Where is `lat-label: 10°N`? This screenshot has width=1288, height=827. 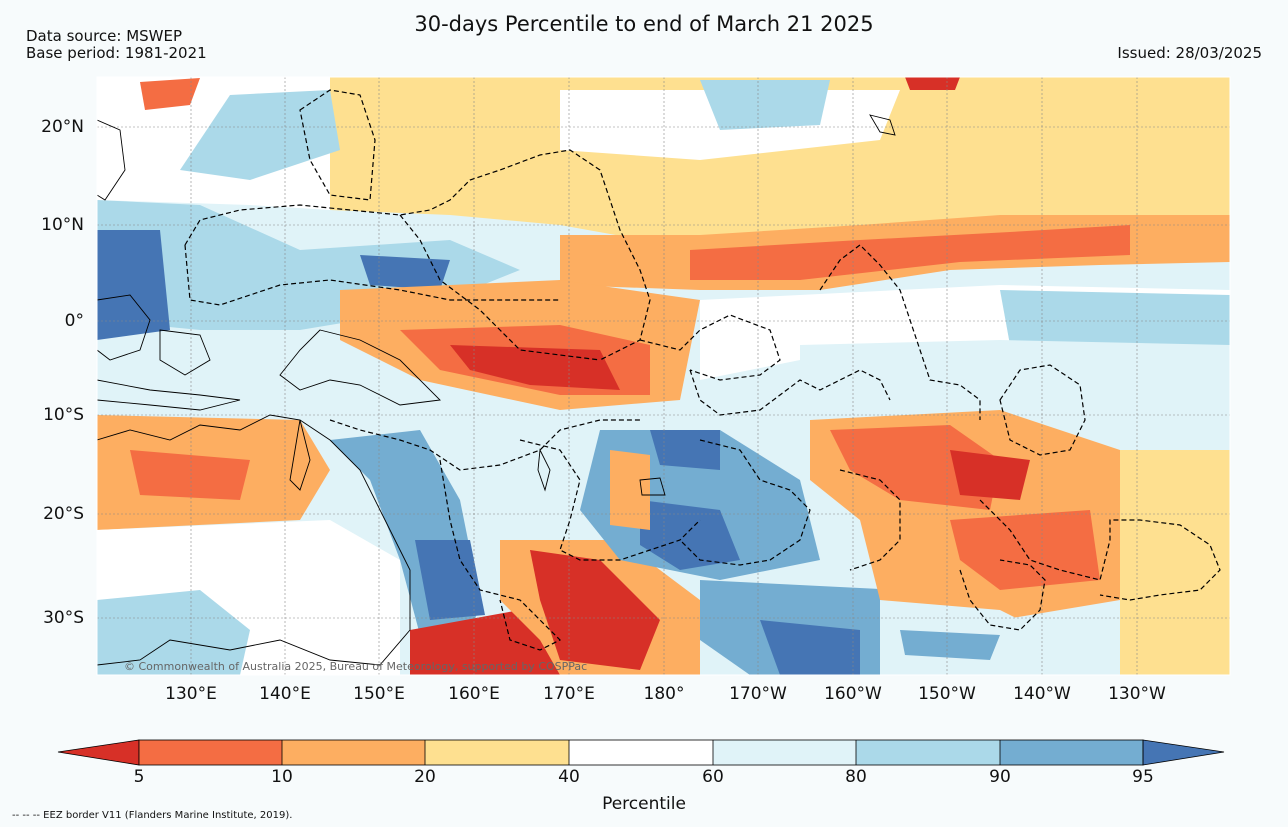 lat-label: 10°N is located at coordinates (62, 225).